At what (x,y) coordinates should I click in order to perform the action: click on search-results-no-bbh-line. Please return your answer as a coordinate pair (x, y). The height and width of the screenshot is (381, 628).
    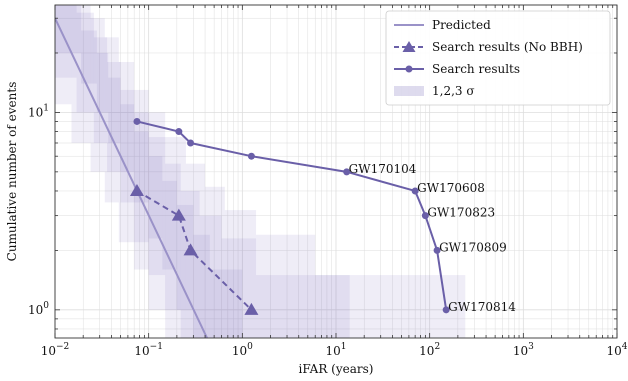
    Looking at the image, I should click on (194, 250).